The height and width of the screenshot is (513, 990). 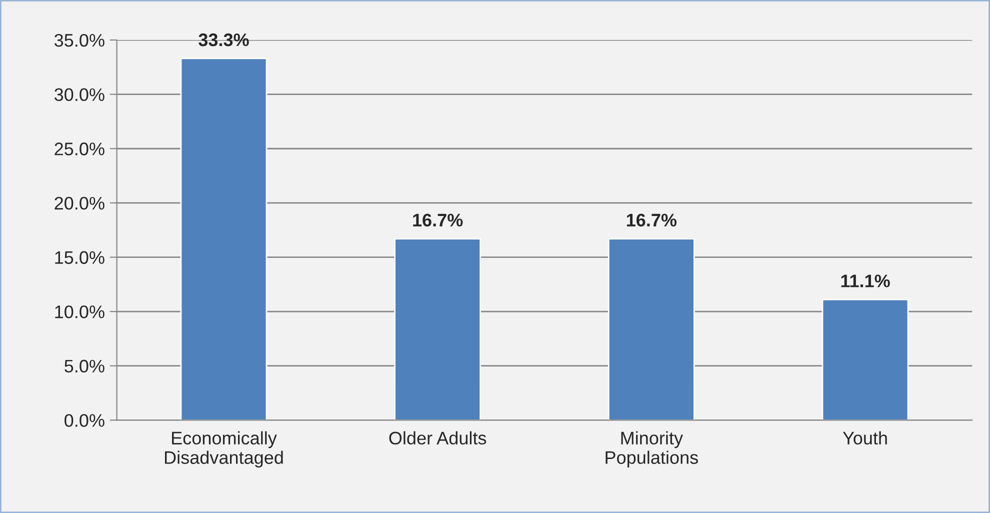 I want to click on x-tick-label: Economically Disadvantaged, so click(x=223, y=449).